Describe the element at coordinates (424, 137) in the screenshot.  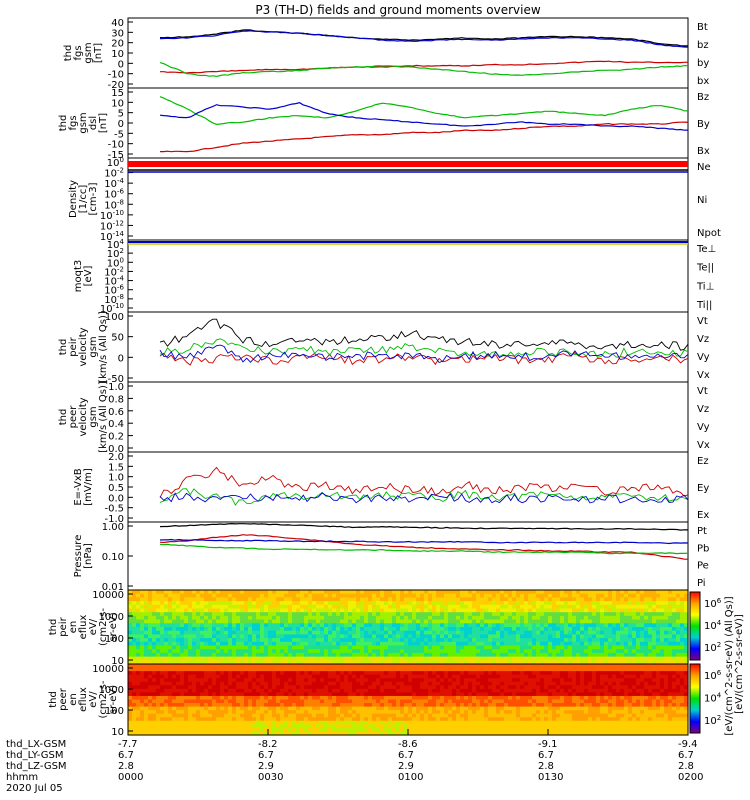
I see `series-Bz` at that location.